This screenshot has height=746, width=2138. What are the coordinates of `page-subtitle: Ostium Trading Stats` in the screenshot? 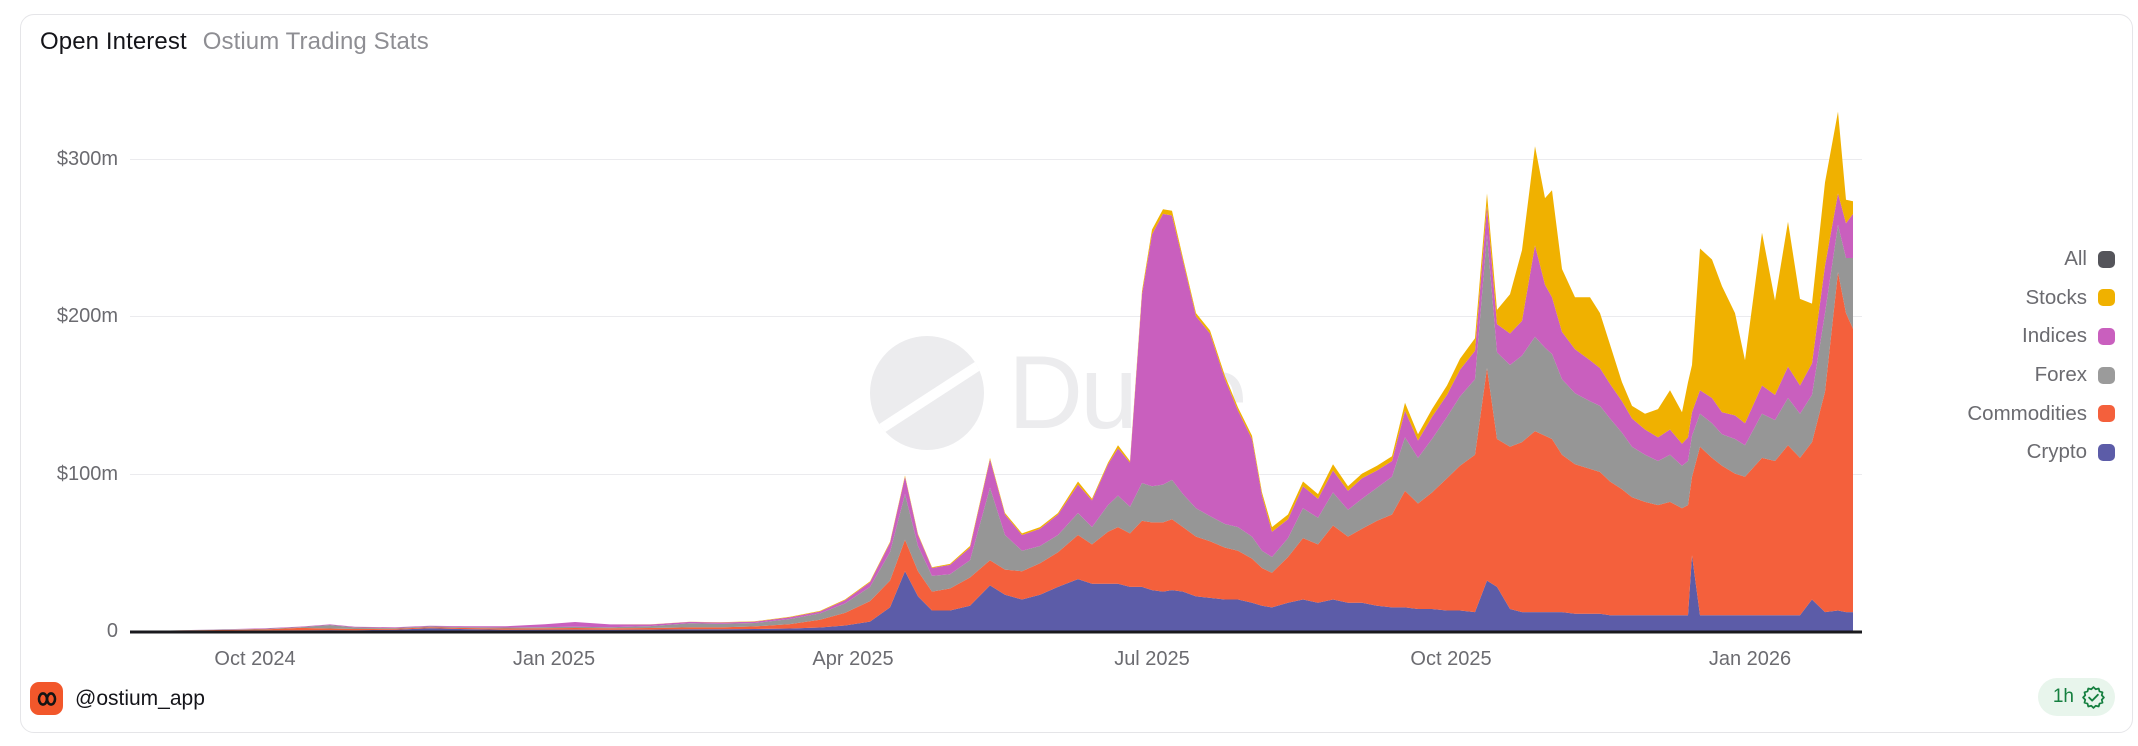 It's located at (315, 41).